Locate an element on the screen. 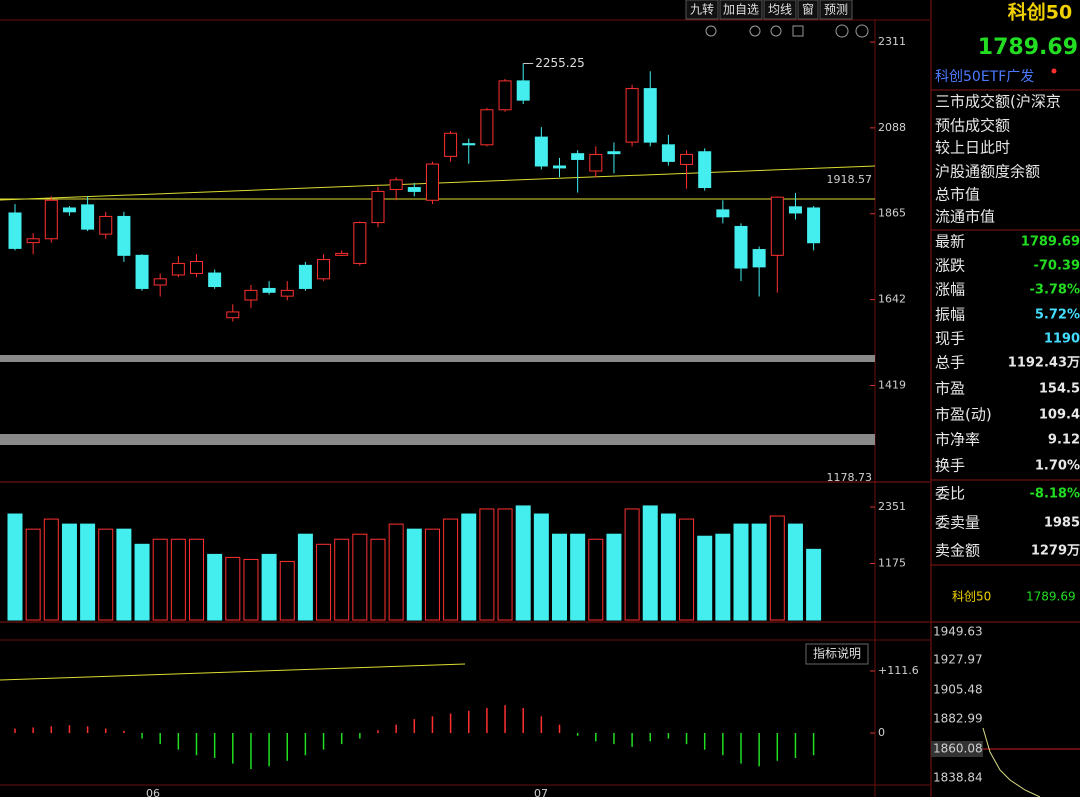 The image size is (1080, 797). mini-price: 1789.69 is located at coordinates (1051, 597).